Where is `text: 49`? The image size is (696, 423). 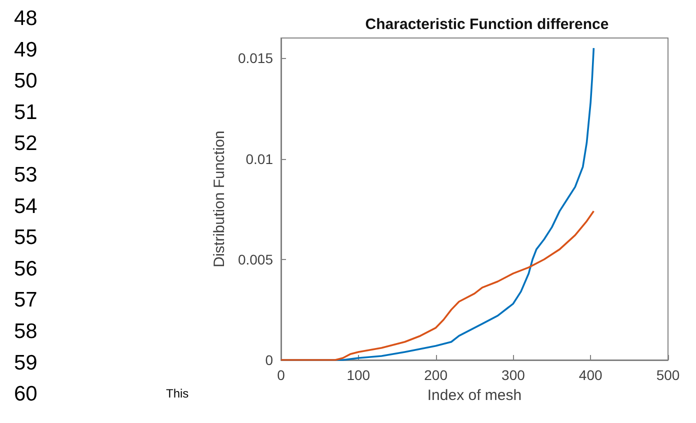
text: 49 is located at coordinates (26, 50).